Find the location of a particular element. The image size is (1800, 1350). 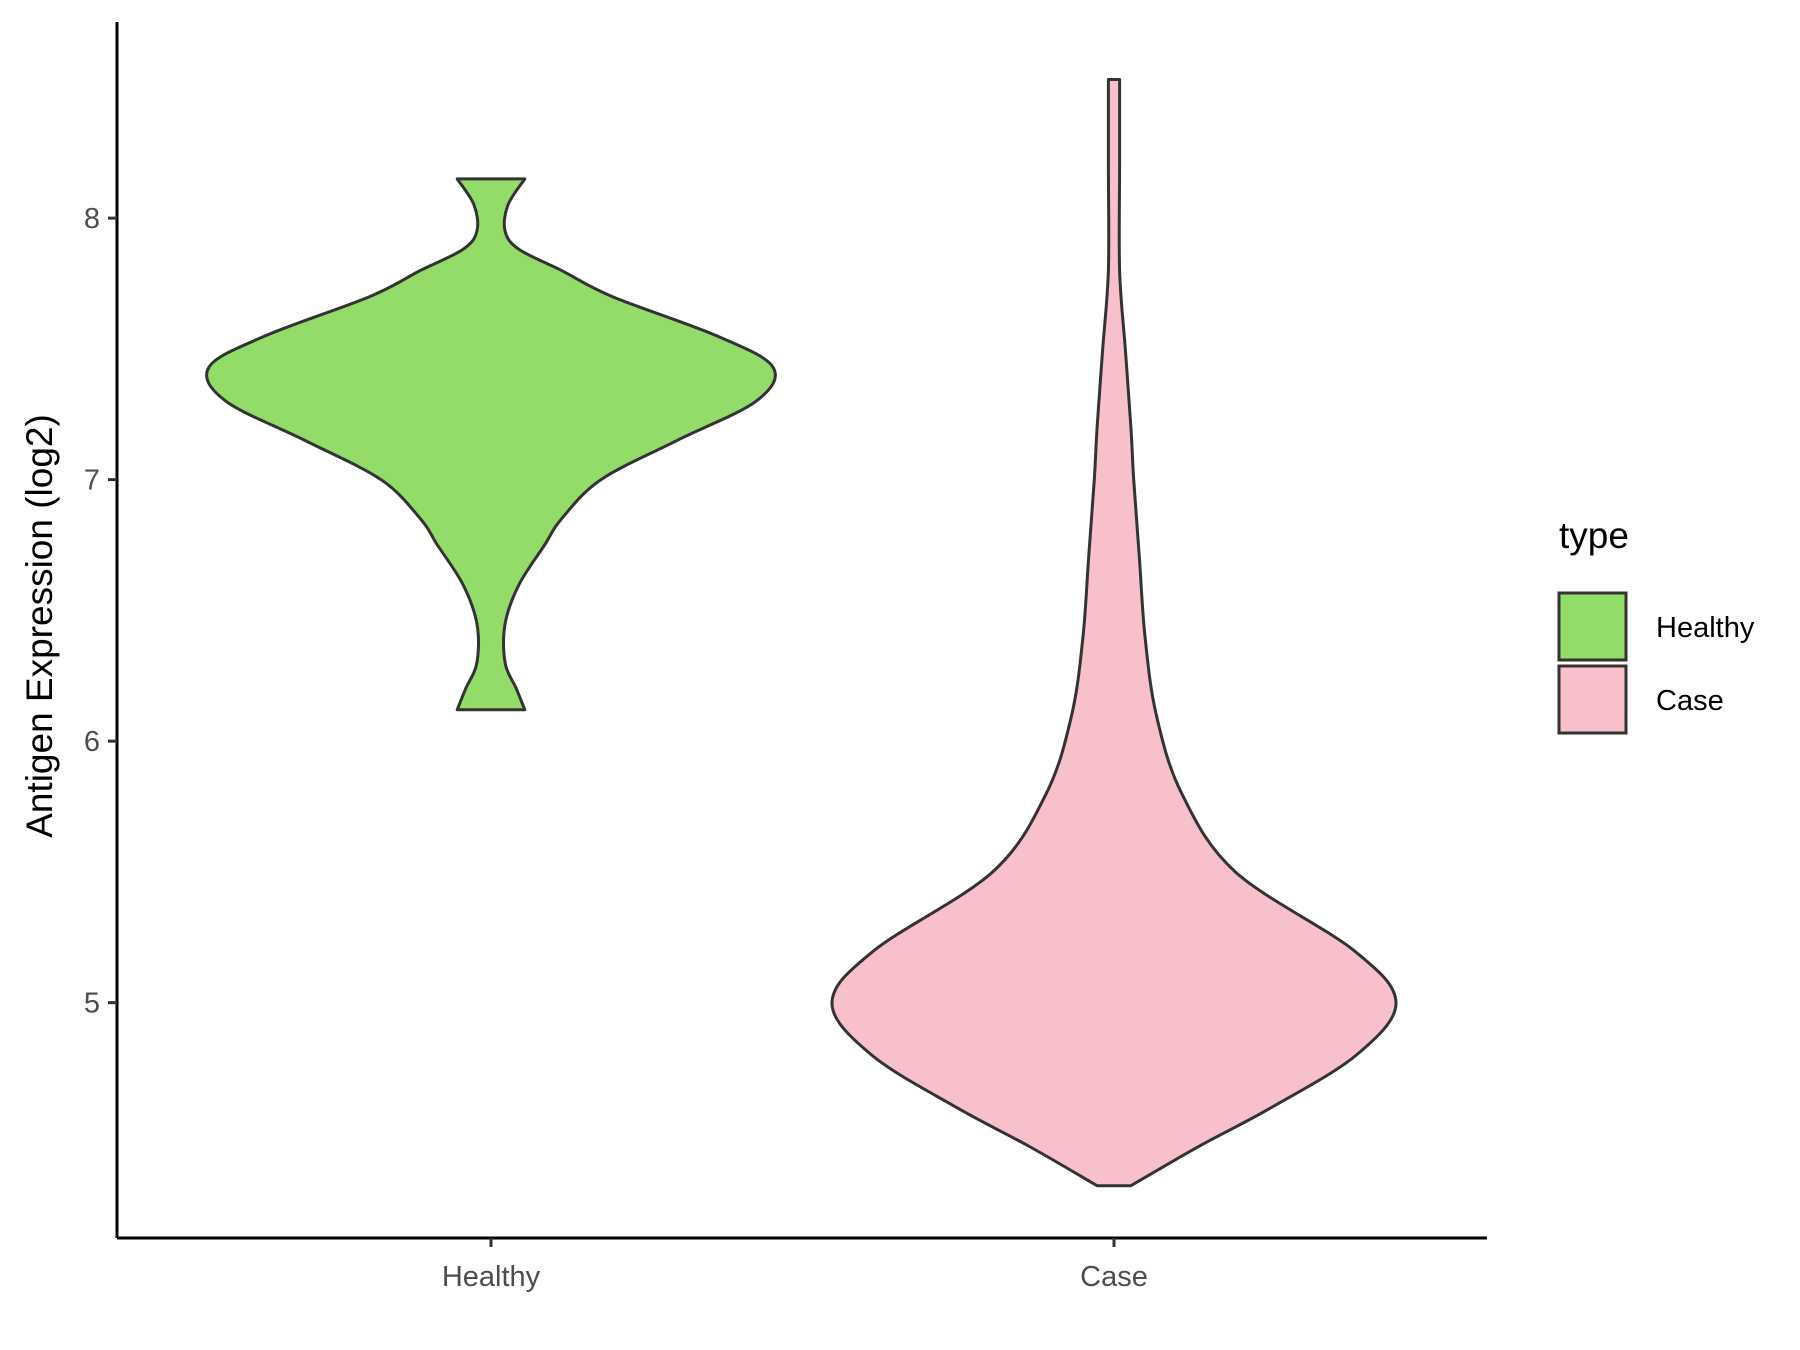

legend-label-healthy: Healthy is located at coordinates (1705, 628).